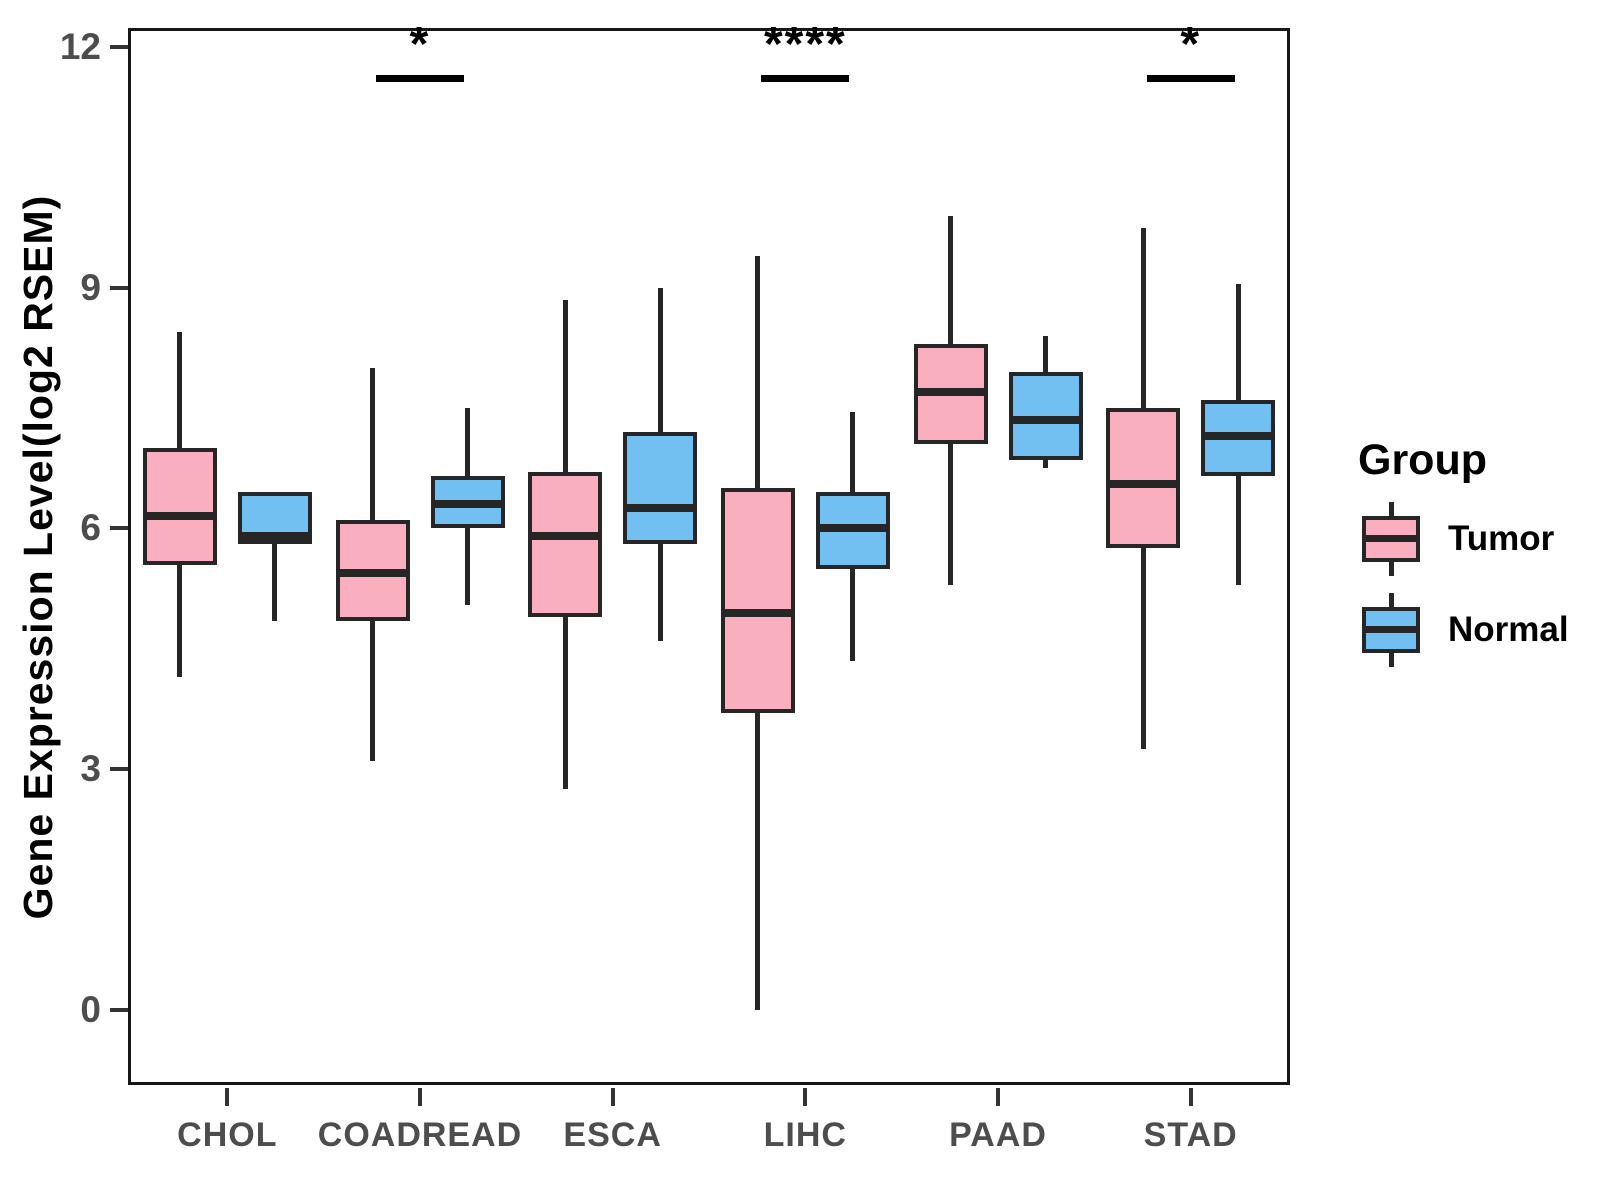 This screenshot has width=1600, height=1200. I want to click on median-line-chol-normal, so click(274, 536).